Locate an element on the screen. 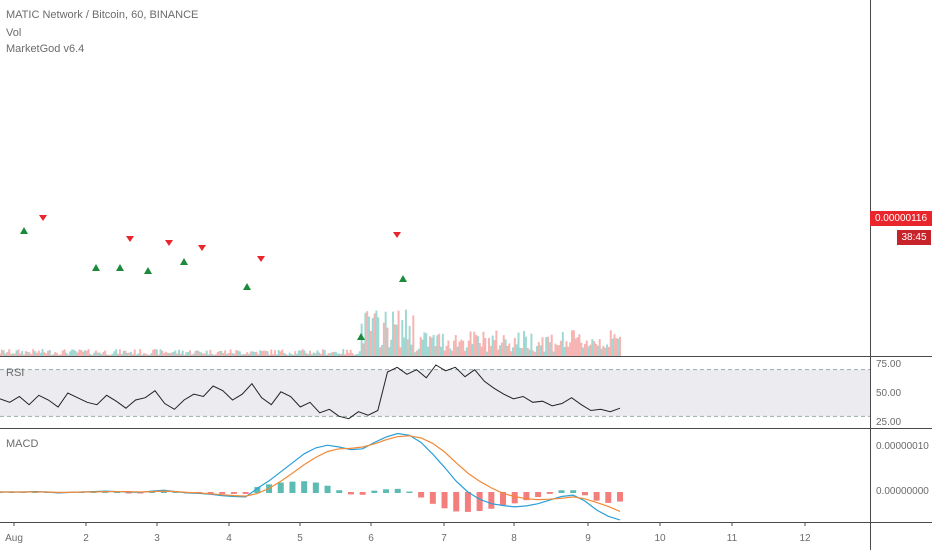 This screenshot has width=932, height=555. rsi-line is located at coordinates (310, 392).